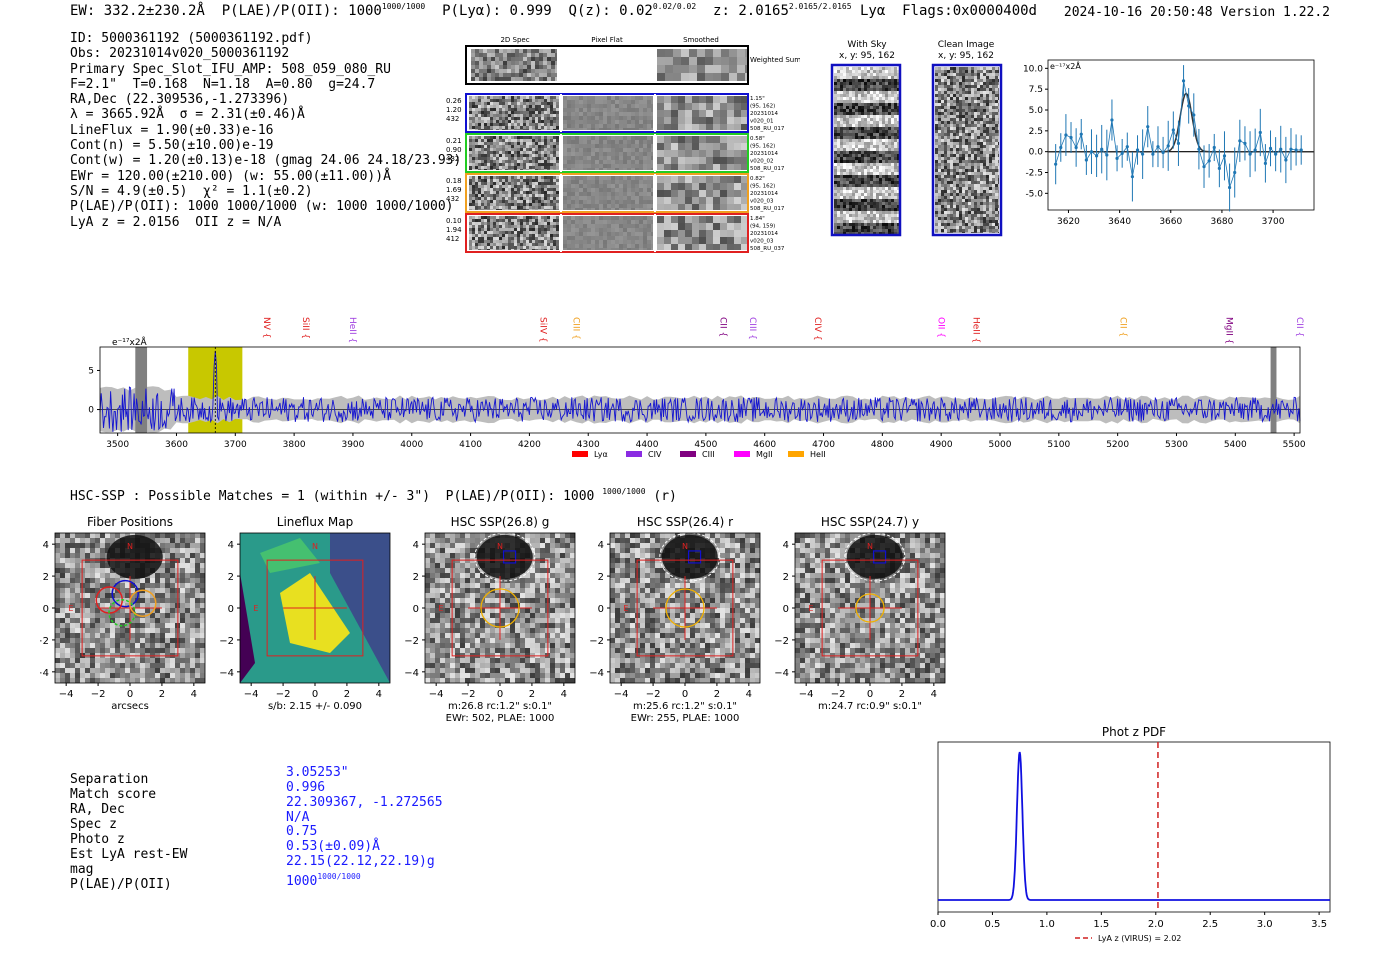 This screenshot has width=1400, height=953. Describe the element at coordinates (767, 169) in the screenshot. I see `exposure-right-label: 508_RU_017` at that location.